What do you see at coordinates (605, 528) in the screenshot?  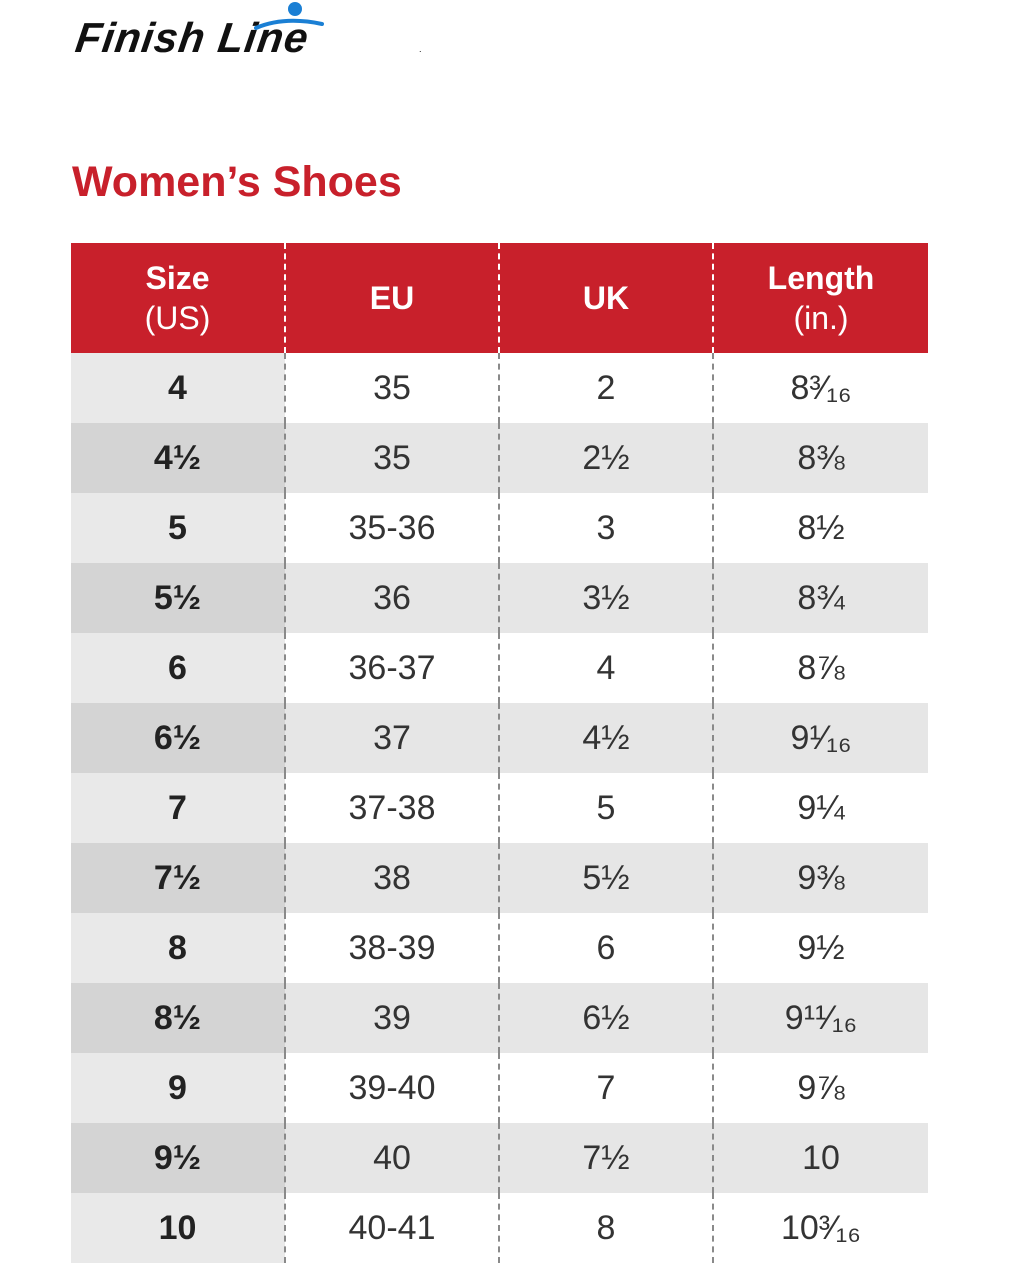 I see `cell-uk: 3` at bounding box center [605, 528].